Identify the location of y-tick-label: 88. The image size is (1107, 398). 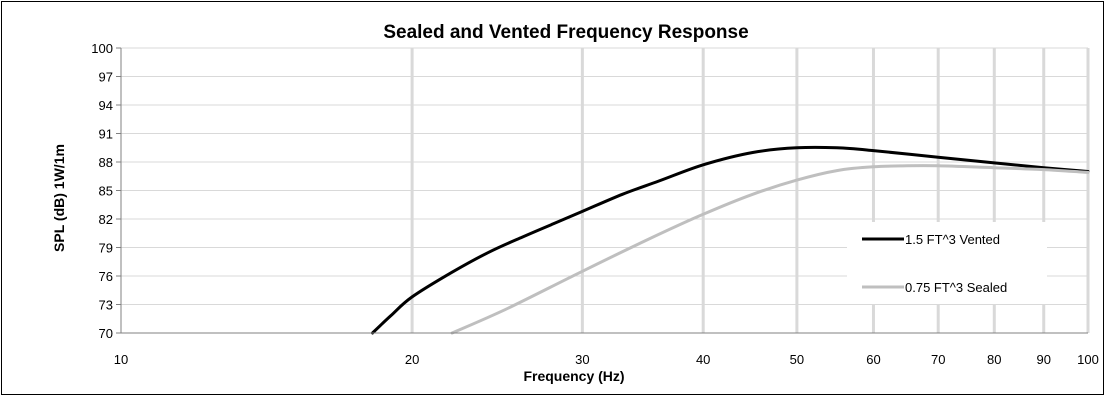
(106, 162).